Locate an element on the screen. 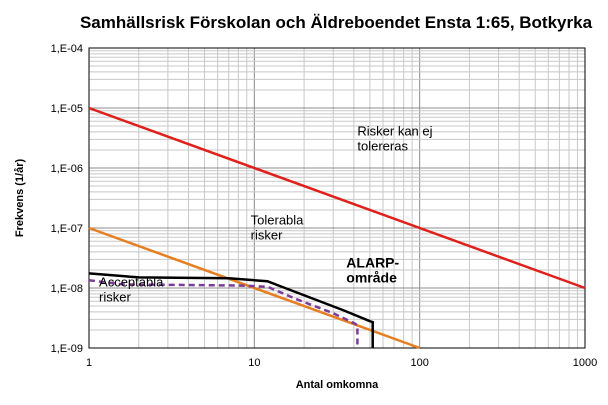 The height and width of the screenshot is (405, 608). x-axis-title: Antal omkomna is located at coordinates (337, 385).